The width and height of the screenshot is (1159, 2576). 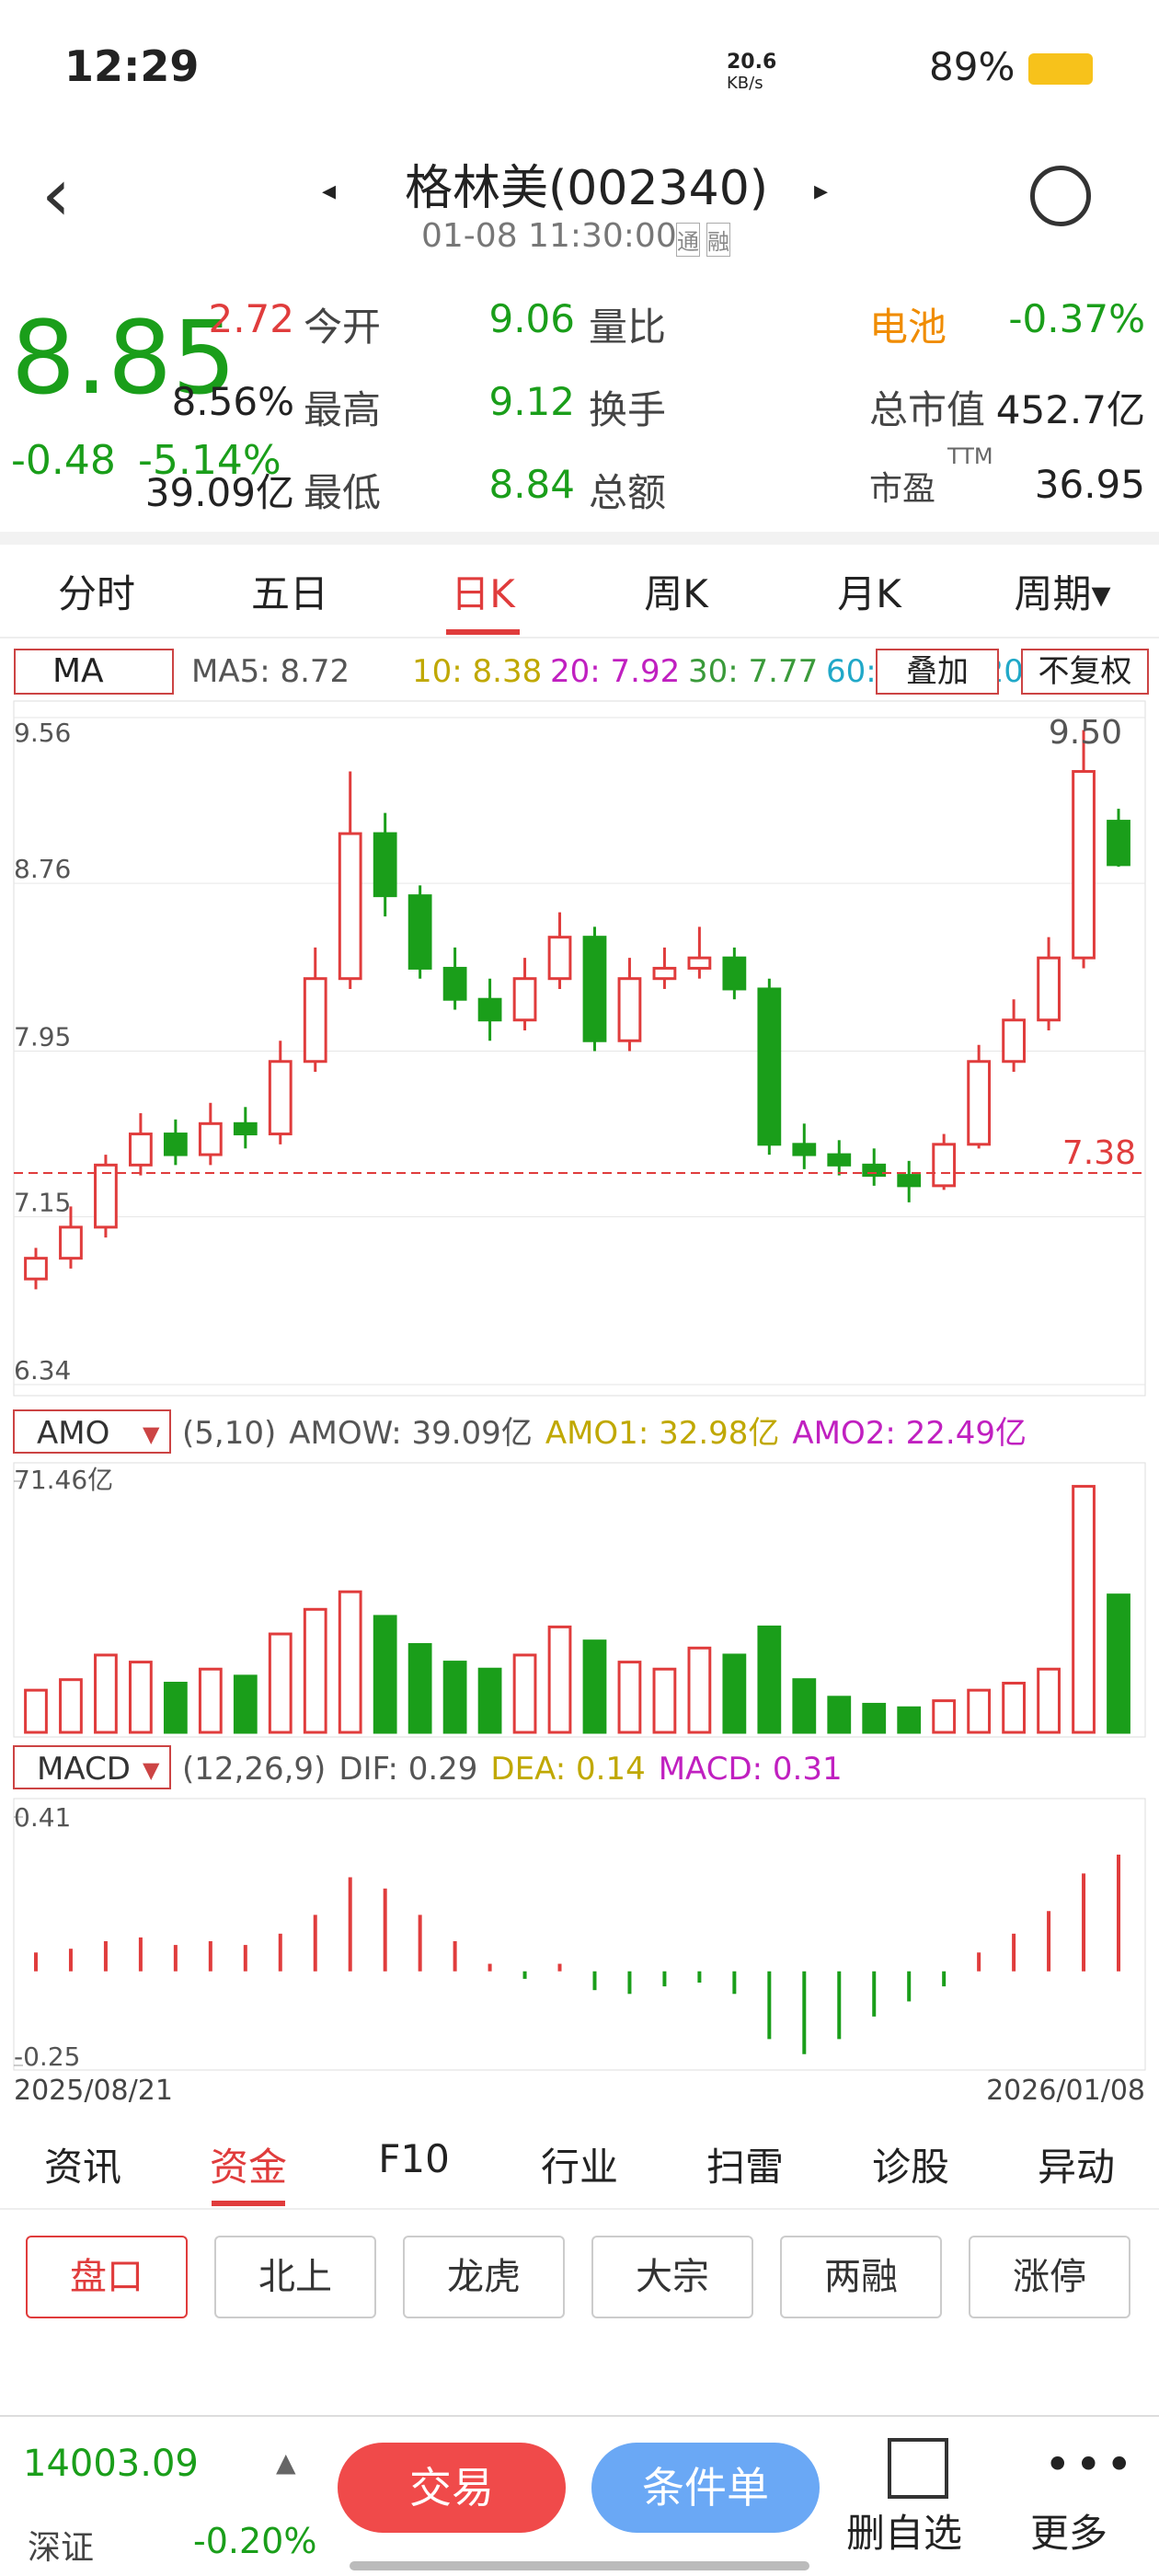 I want to click on button: 北上, so click(x=295, y=2277).